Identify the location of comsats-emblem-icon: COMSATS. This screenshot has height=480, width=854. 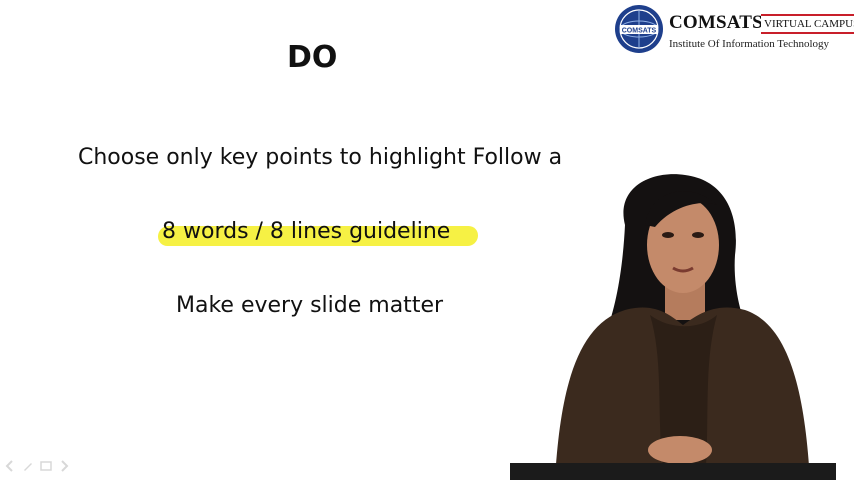
(639, 29).